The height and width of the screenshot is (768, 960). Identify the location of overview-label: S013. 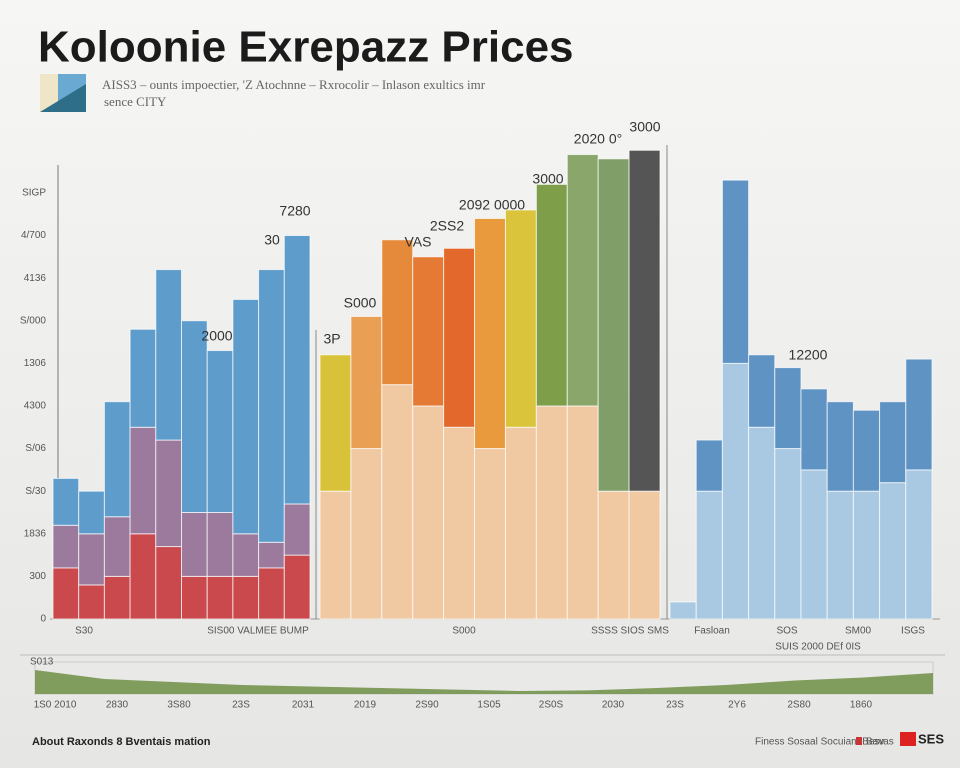
(42, 662).